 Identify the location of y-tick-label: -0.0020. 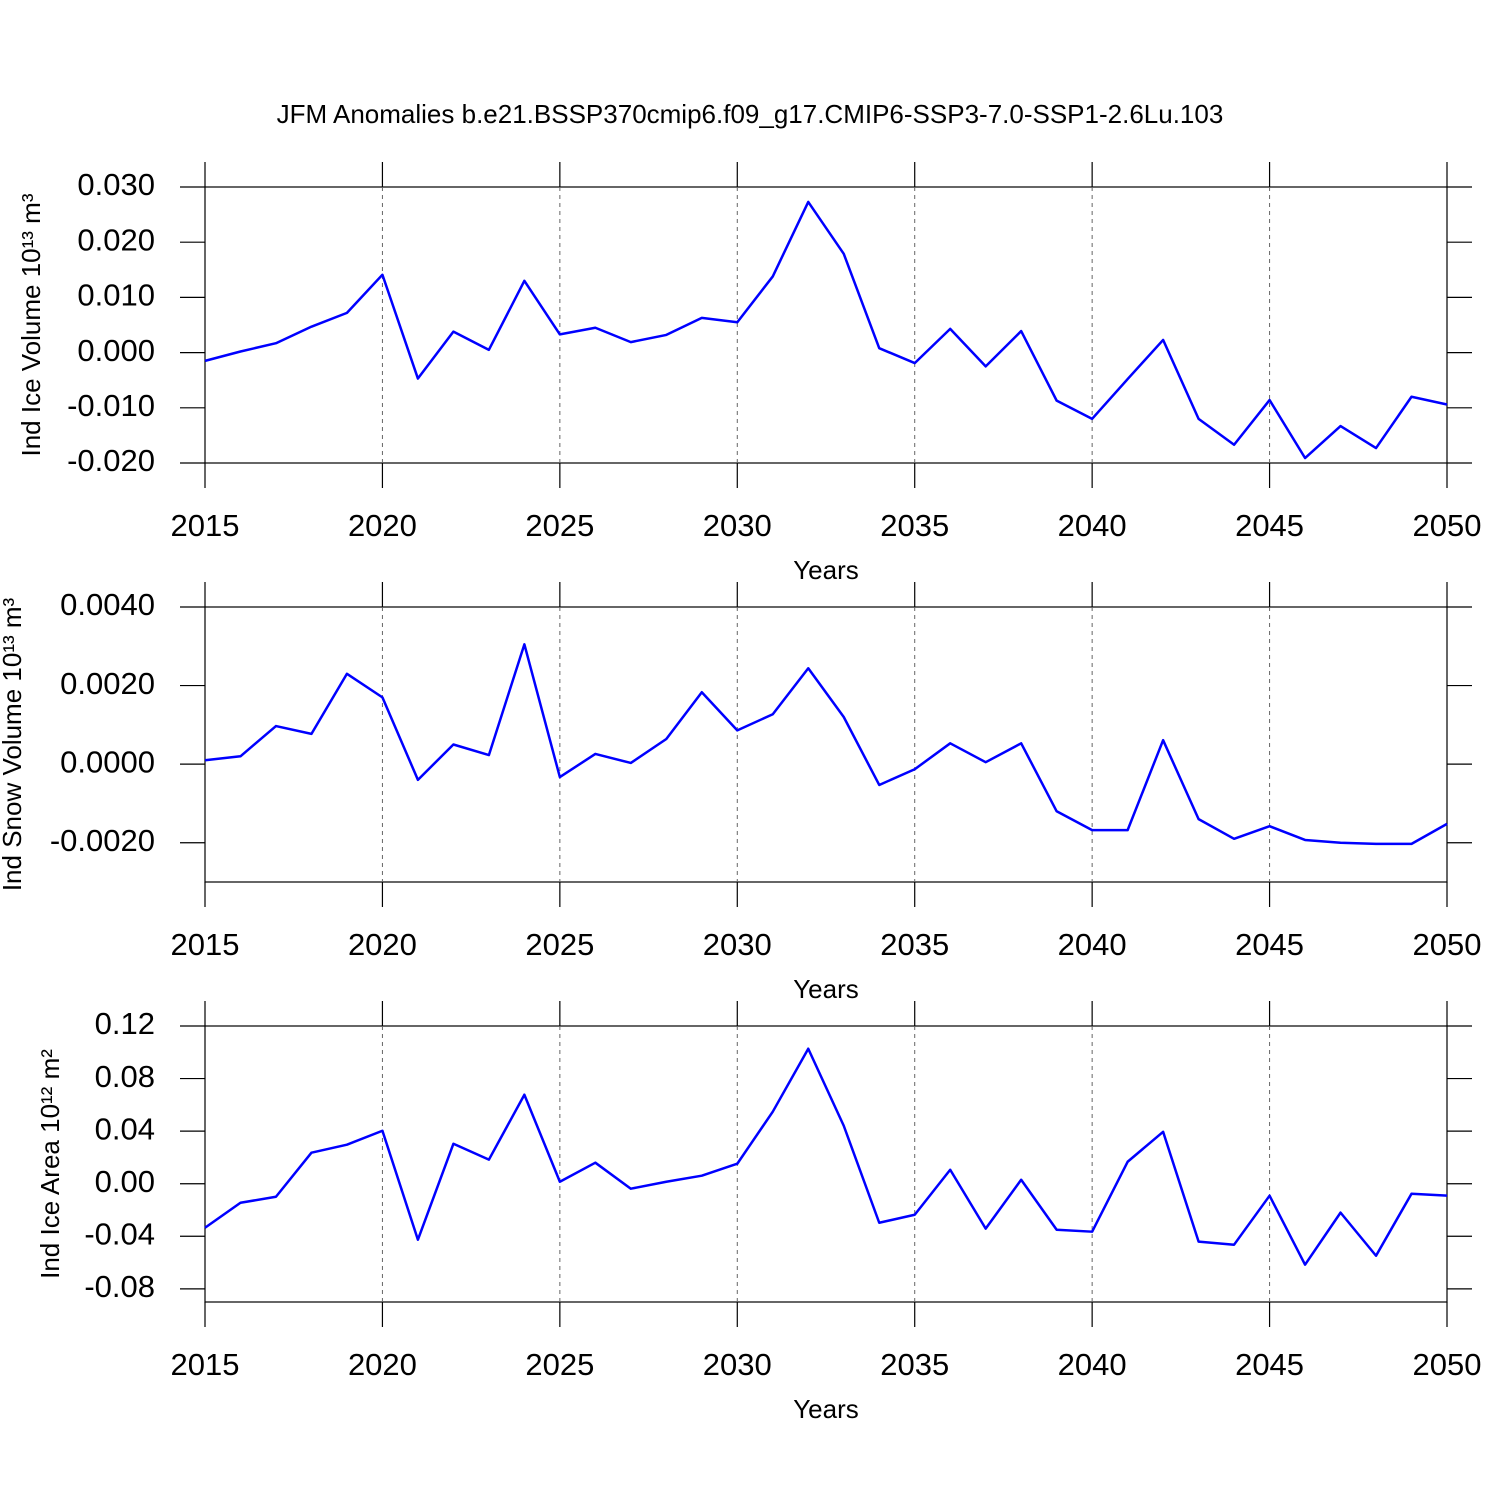
(102, 840).